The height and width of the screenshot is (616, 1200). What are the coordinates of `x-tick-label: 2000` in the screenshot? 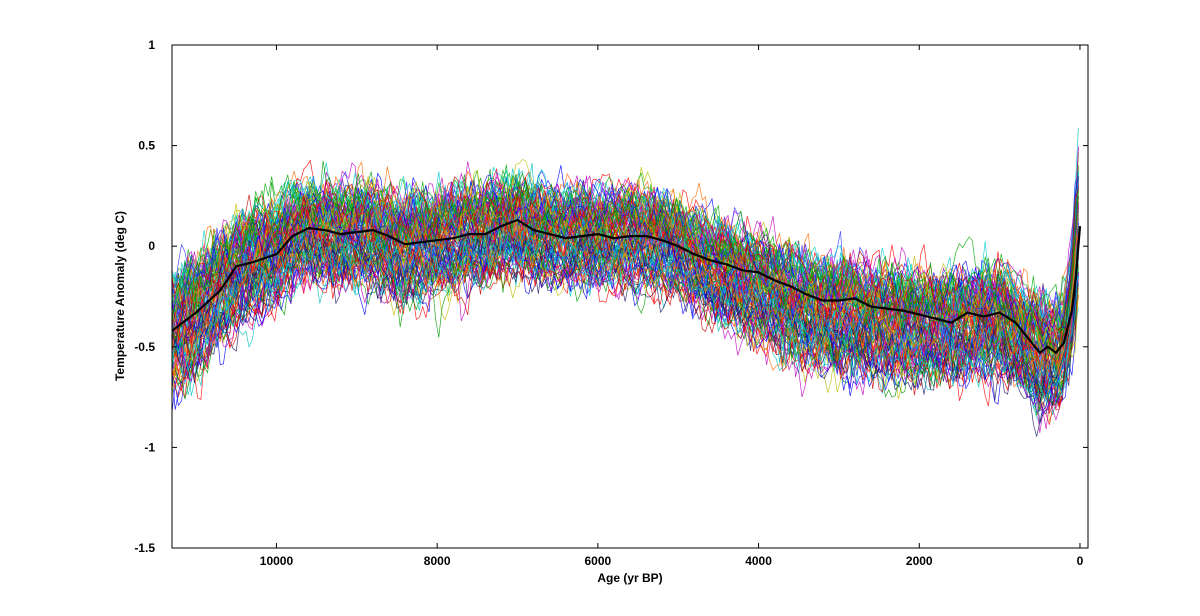 It's located at (919, 561).